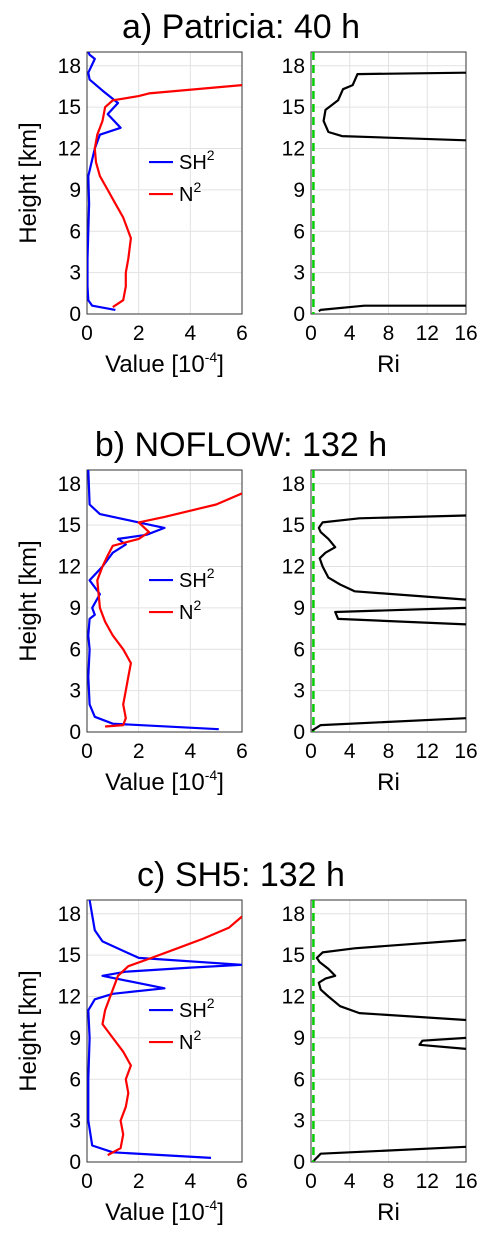 This screenshot has width=482, height=1246. Describe the element at coordinates (299, 1162) in the screenshot. I see `panel-c-right-ytick-label: 0` at that location.